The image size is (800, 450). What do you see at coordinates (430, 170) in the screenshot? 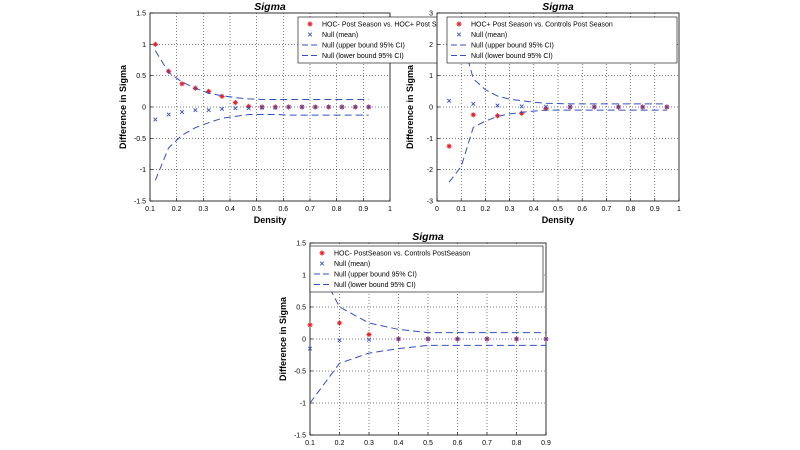
I see `y-tick-label: -2` at bounding box center [430, 170].